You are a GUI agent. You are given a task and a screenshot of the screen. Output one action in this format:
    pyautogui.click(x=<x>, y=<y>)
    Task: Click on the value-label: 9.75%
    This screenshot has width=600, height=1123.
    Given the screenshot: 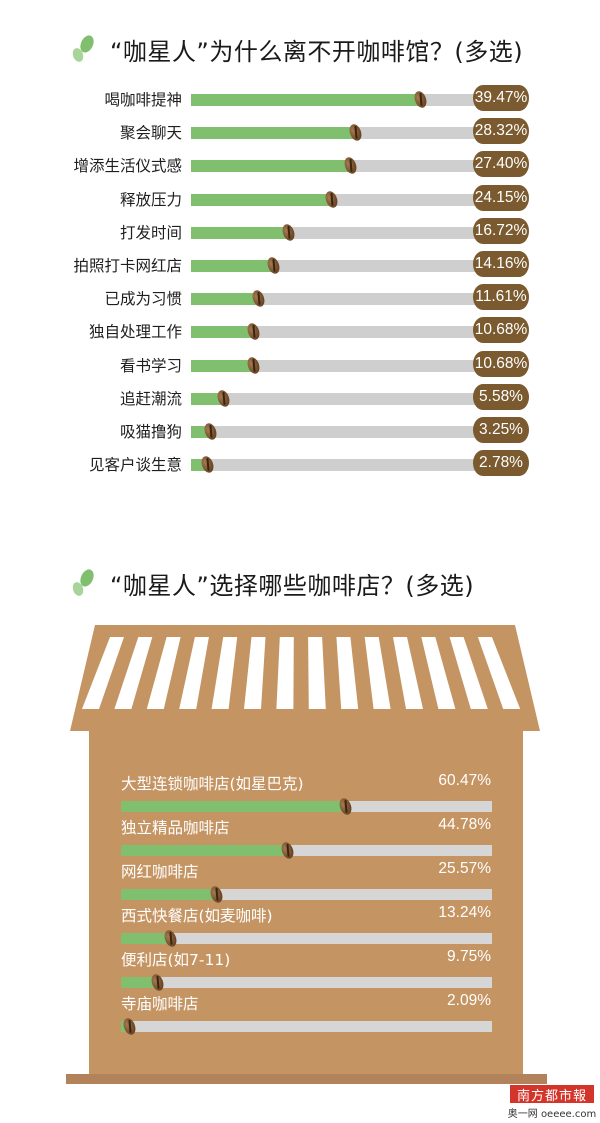 What is the action you would take?
    pyautogui.click(x=469, y=956)
    